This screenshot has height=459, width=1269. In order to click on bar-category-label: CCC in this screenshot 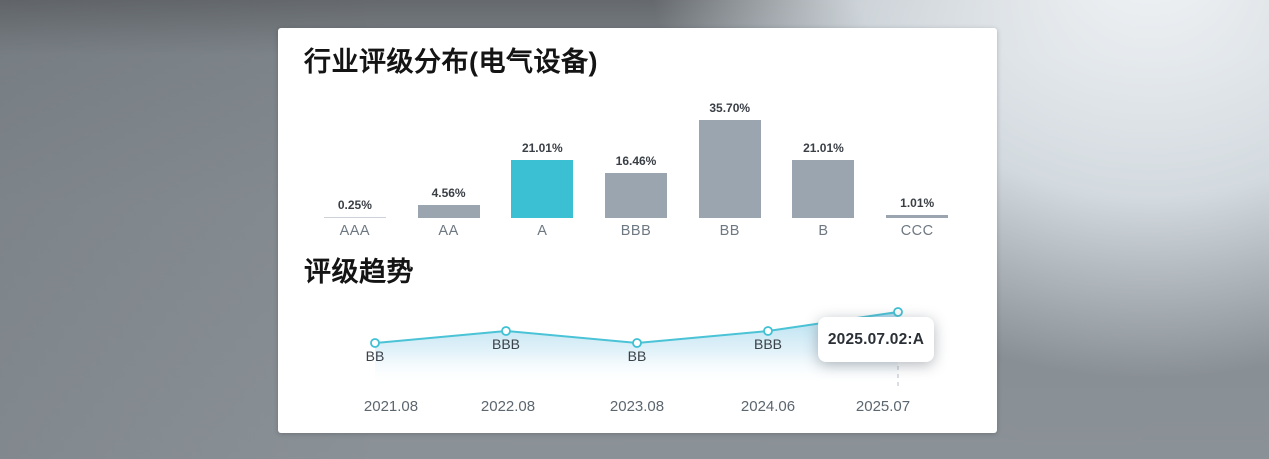, I will do `click(917, 231)`.